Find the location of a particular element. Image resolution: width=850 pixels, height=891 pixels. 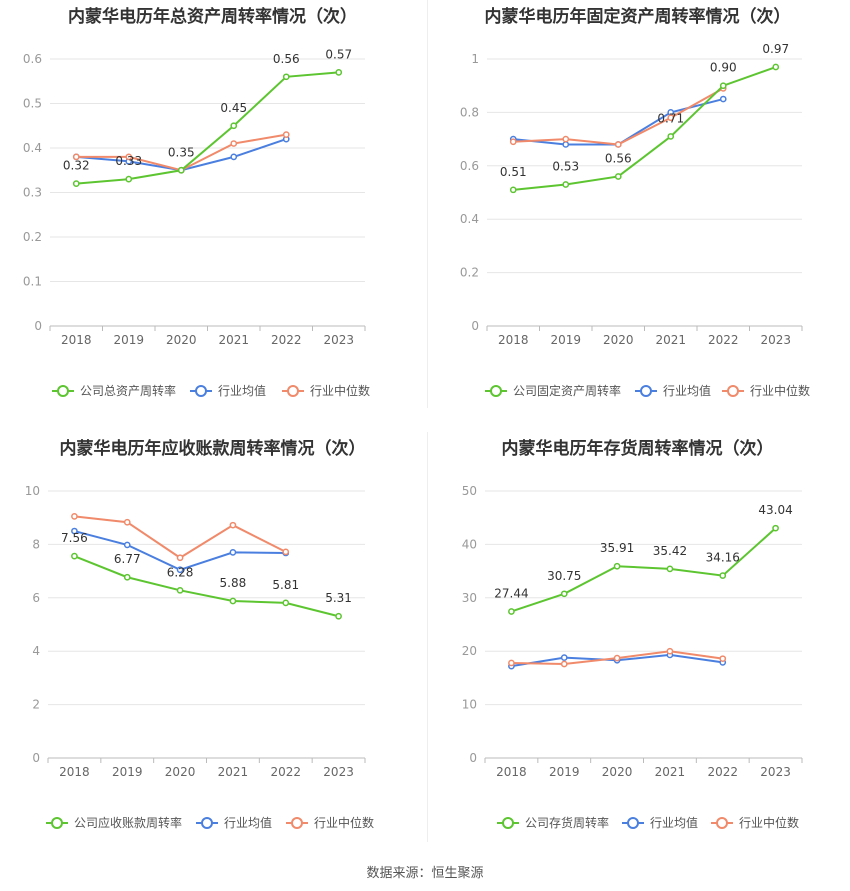

data-label: 0.71 is located at coordinates (670, 118).